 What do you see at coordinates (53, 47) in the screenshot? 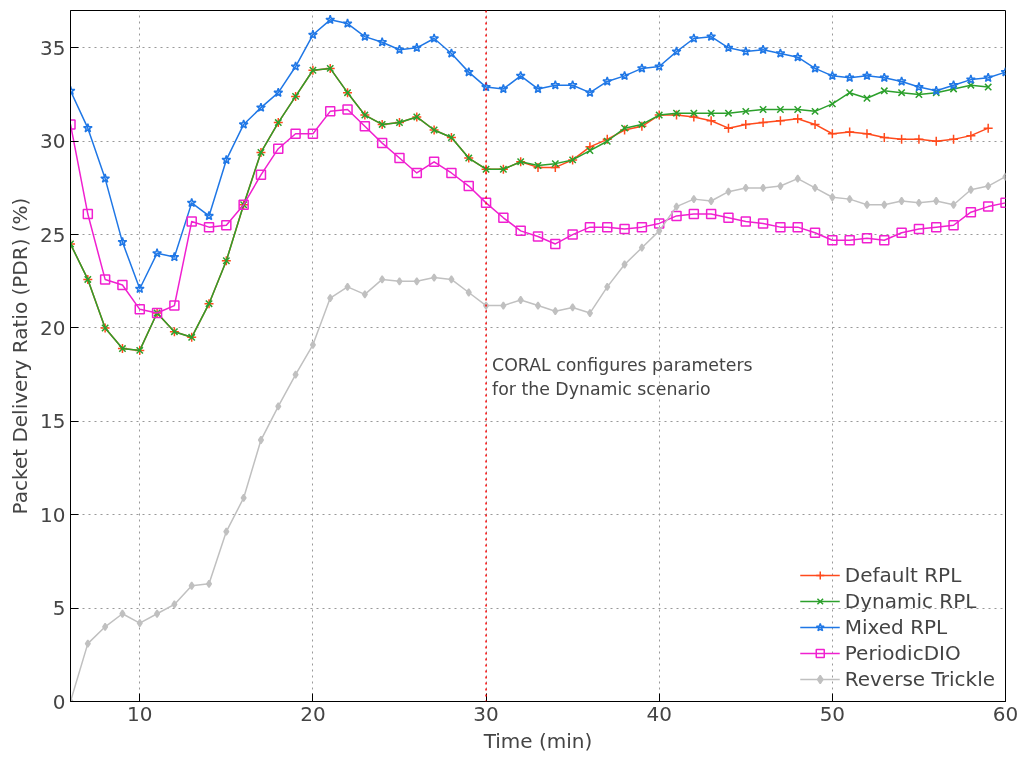
I see `y-tick-label: 35` at bounding box center [53, 47].